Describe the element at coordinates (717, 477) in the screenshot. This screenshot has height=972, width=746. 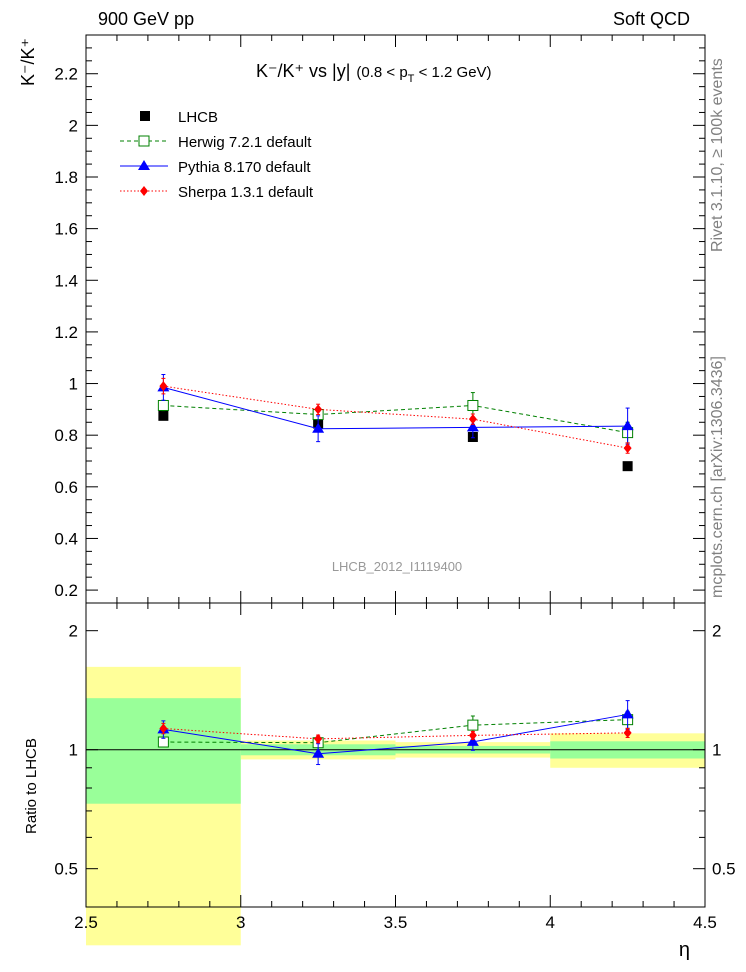
I see `mcplots-label: mcplots.cern.ch [arXiv:1306.3436]` at that location.